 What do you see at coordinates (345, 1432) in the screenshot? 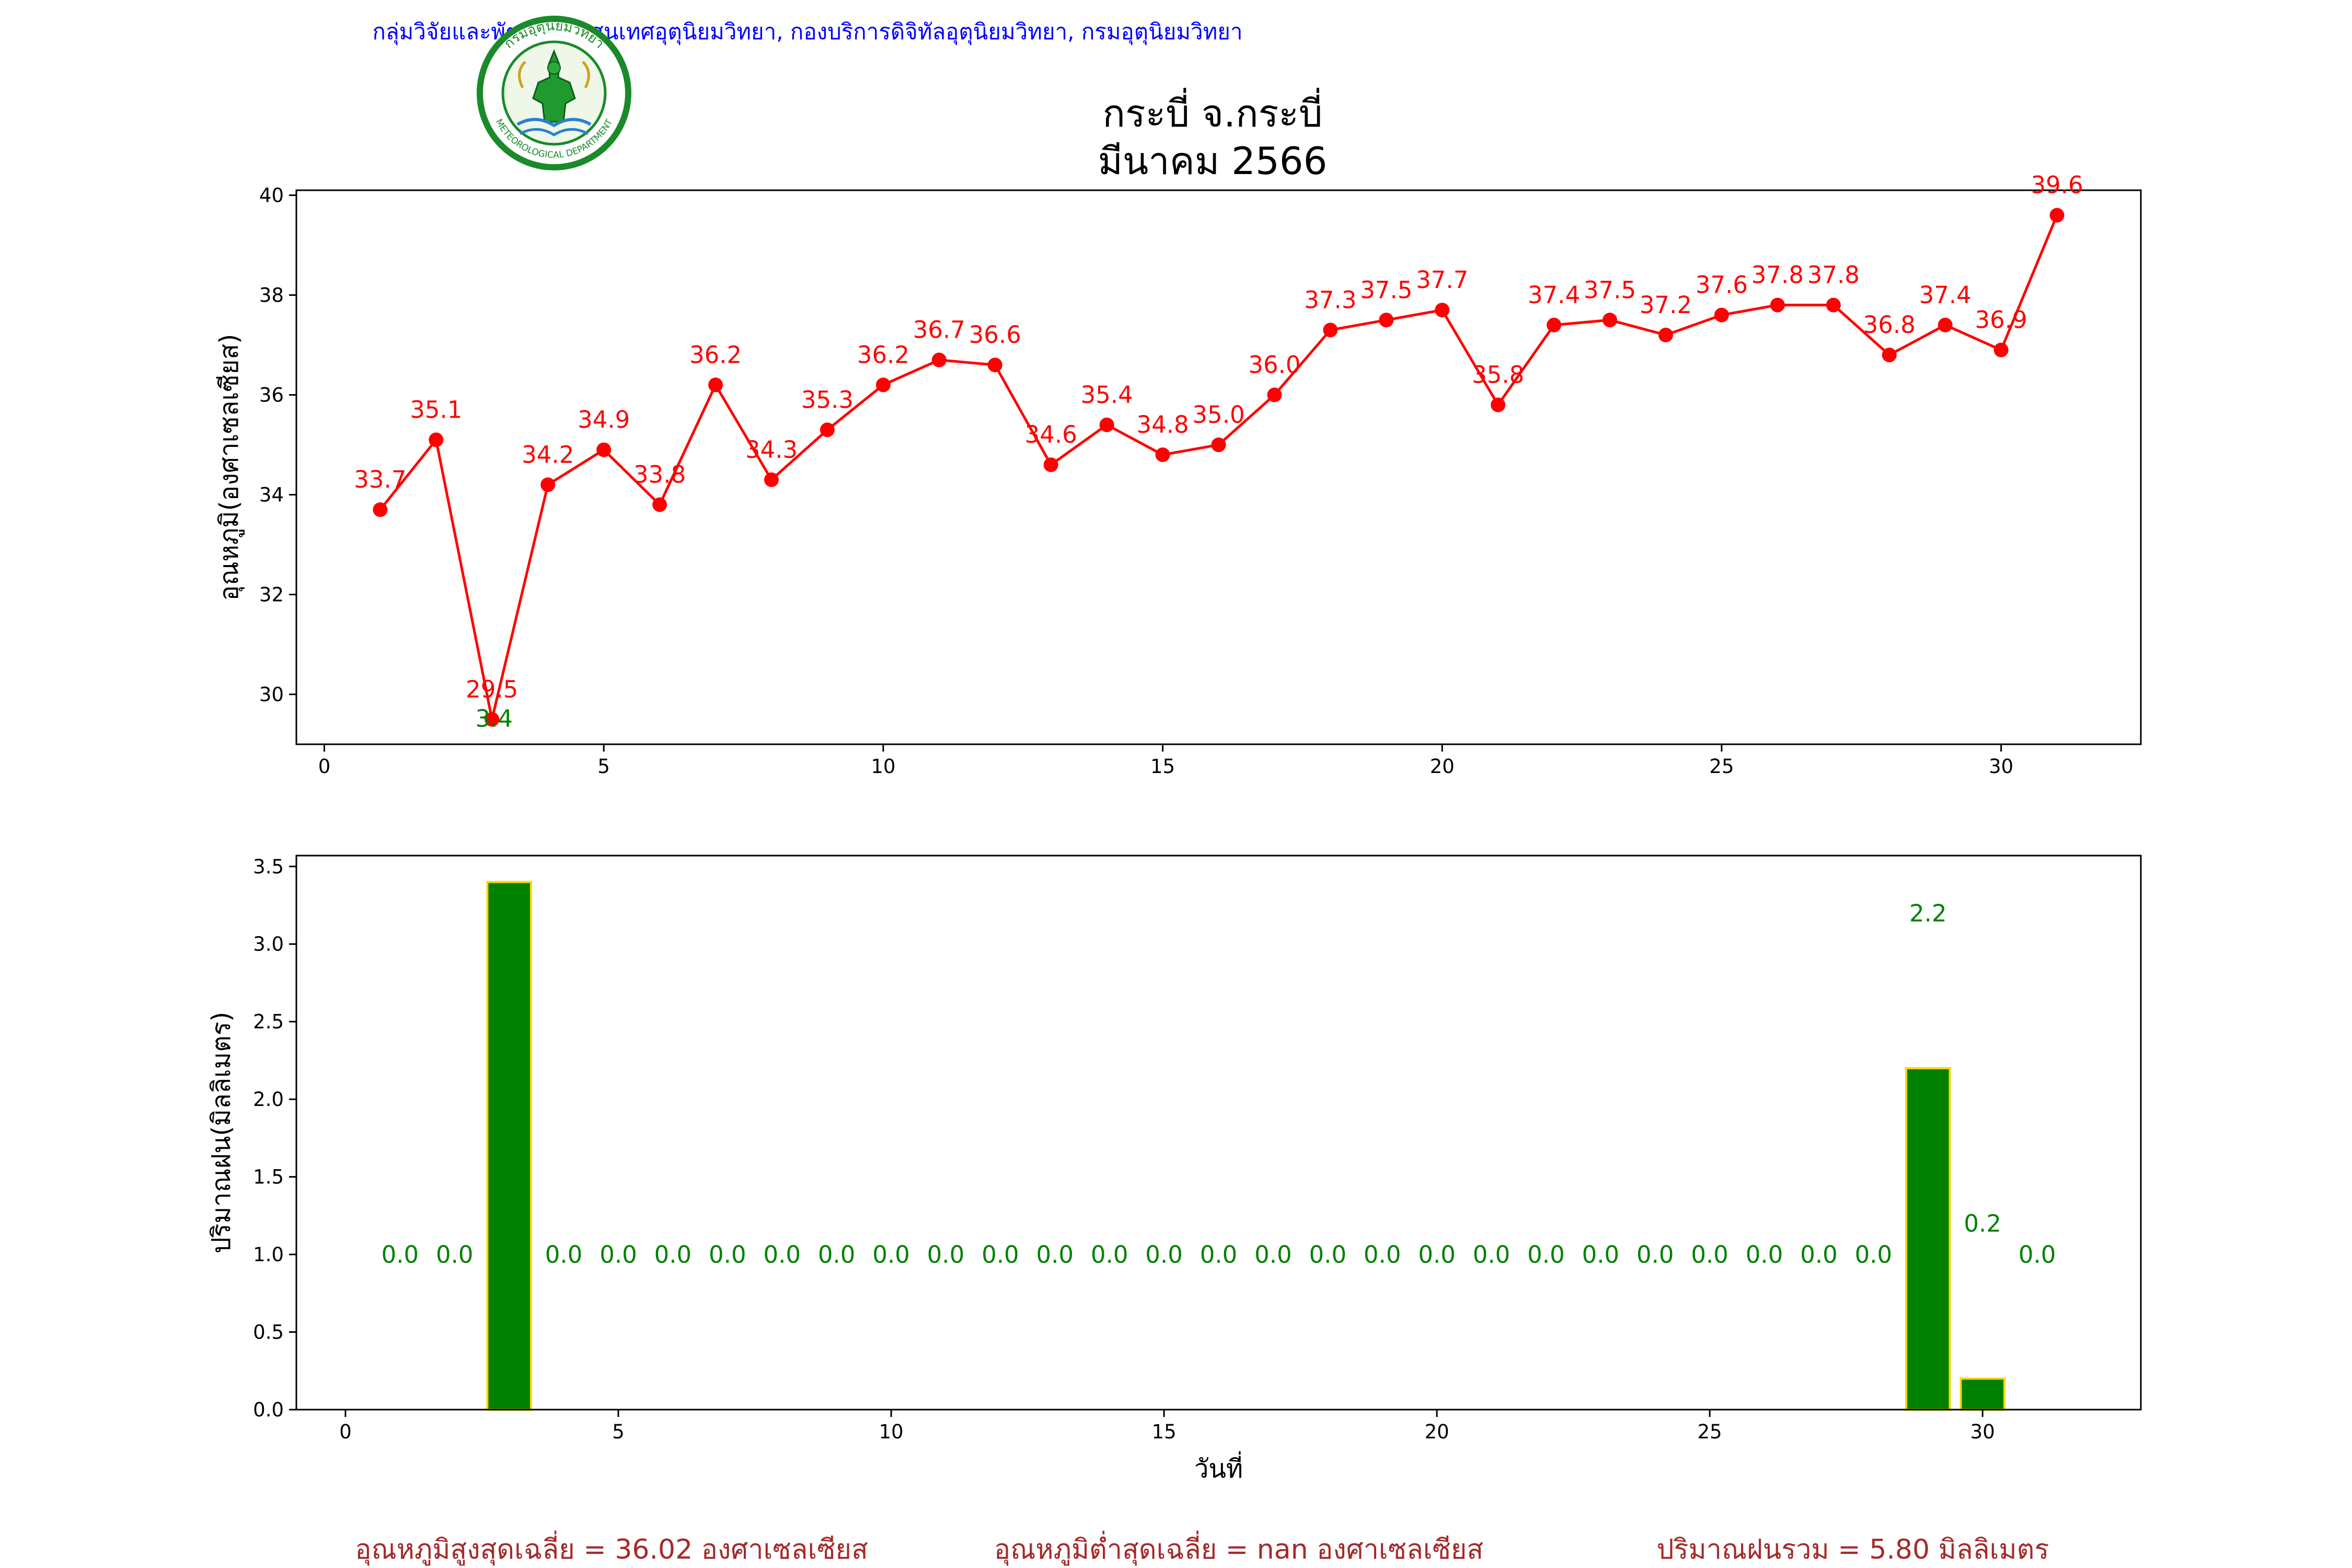
I see `rain-xtick-label: 0` at bounding box center [345, 1432].